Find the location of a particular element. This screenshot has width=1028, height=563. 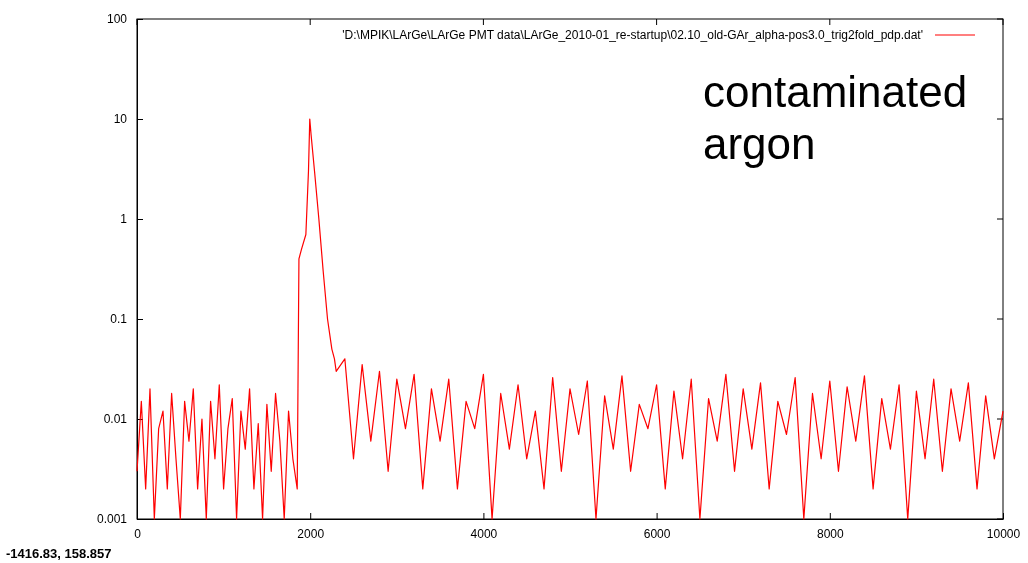

x-tick-label: 8000 is located at coordinates (830, 533).